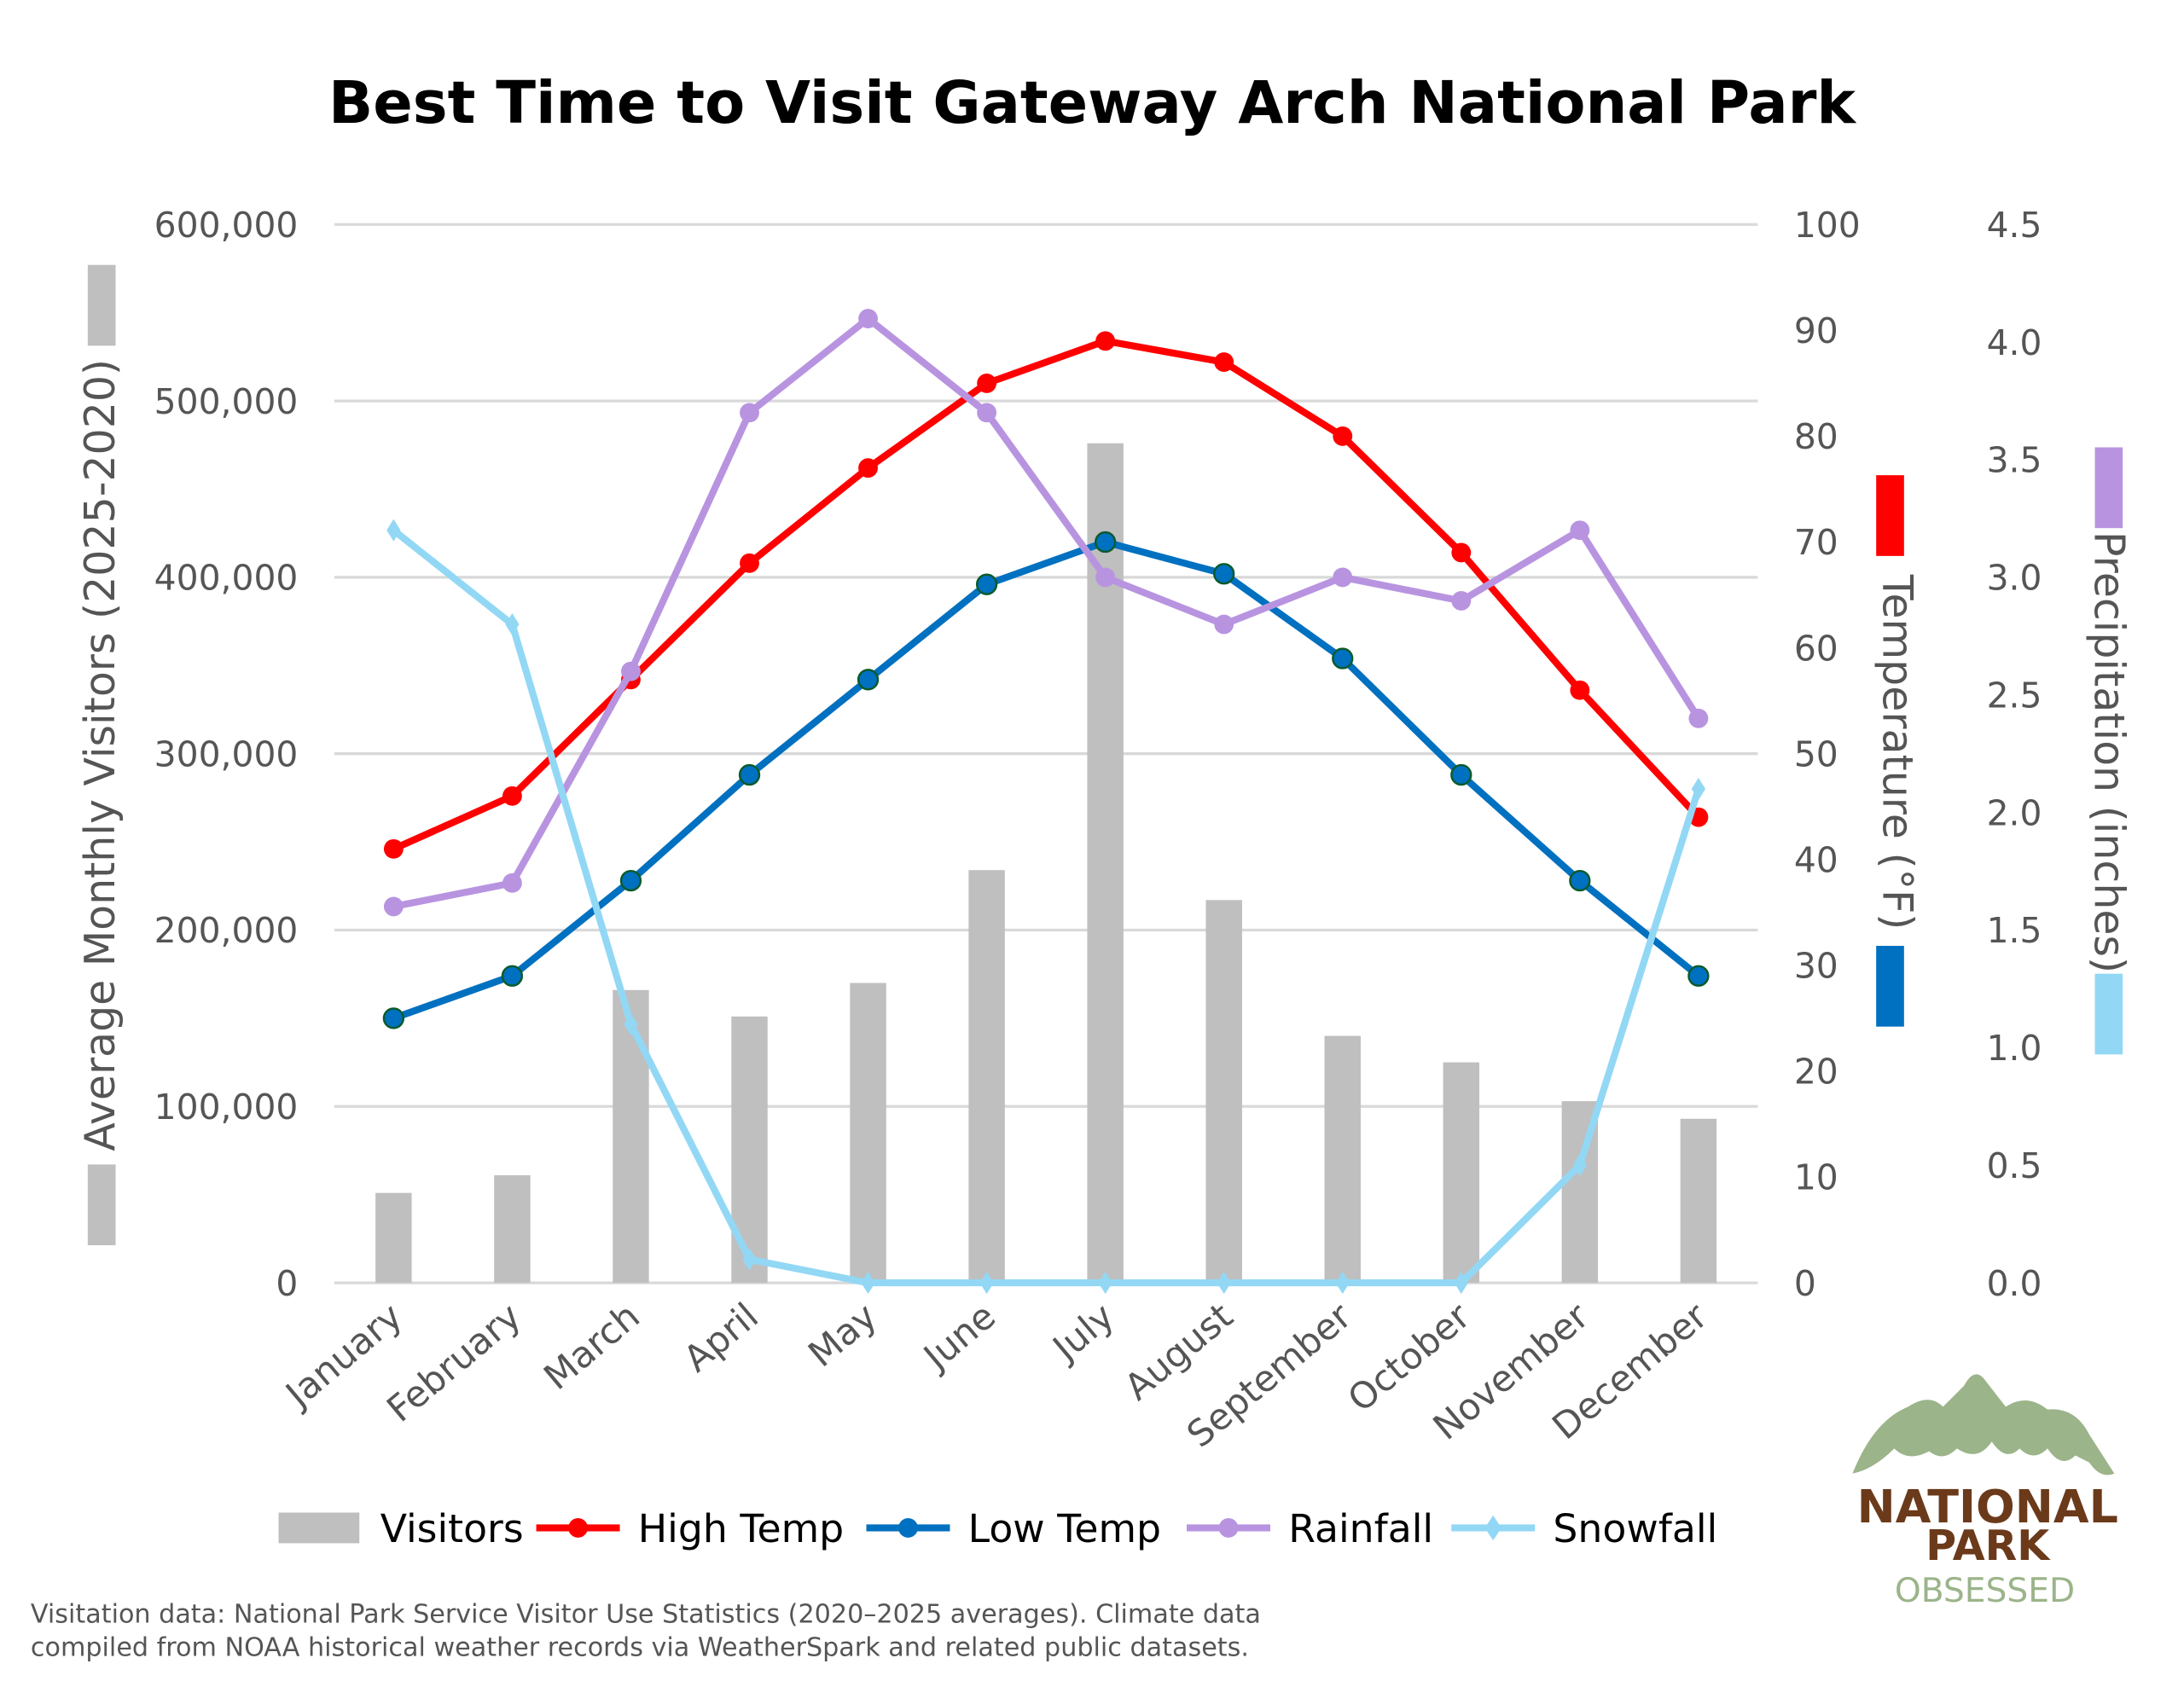  Describe the element at coordinates (1985, 1591) in the screenshot. I see `logo-text-obsessed: OBSESSED` at that location.